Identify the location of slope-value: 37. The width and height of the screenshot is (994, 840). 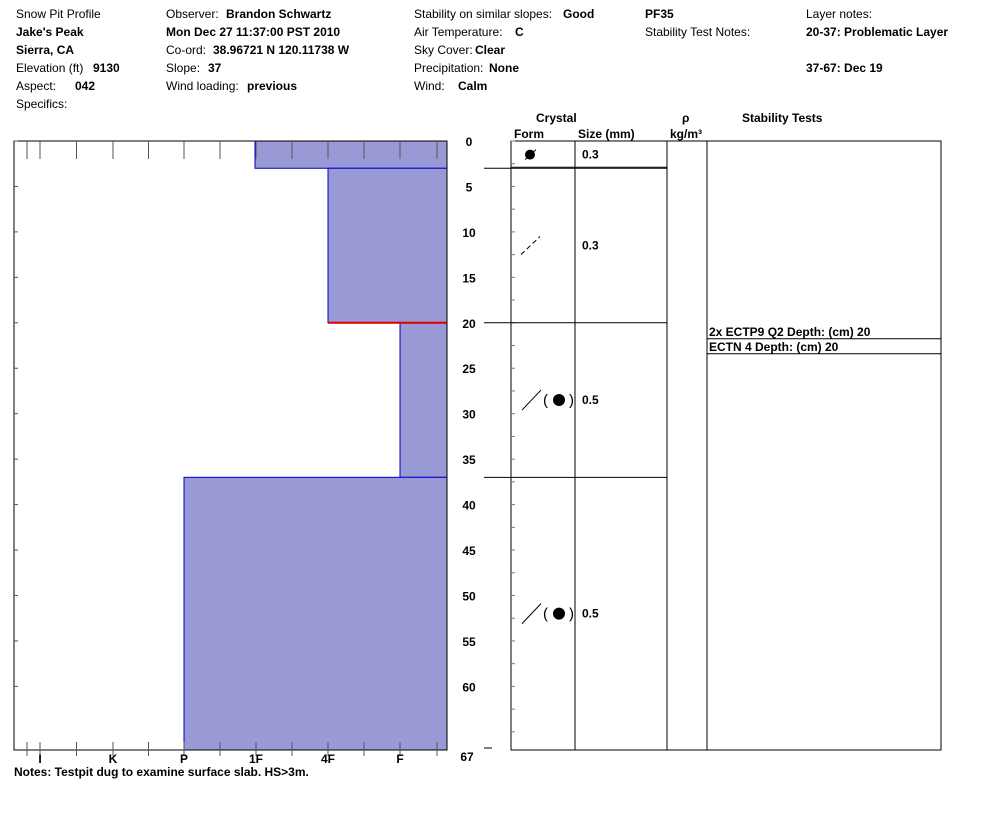
(215, 68).